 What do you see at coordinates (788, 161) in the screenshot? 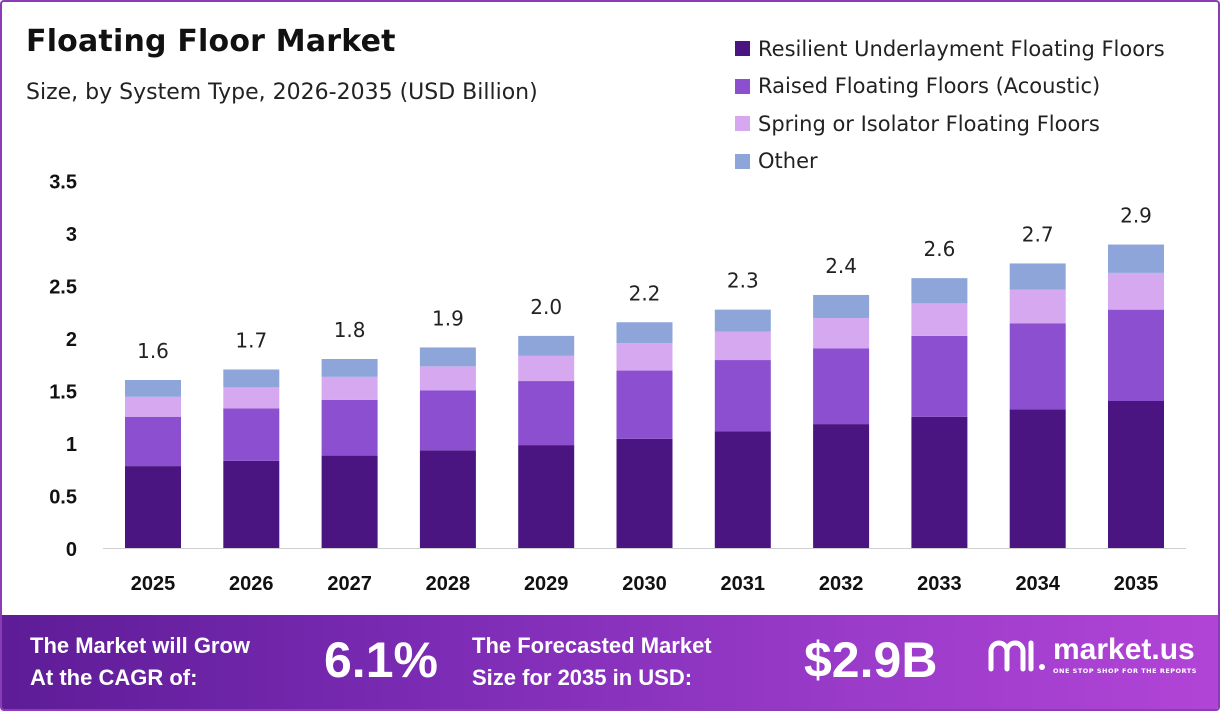
I see `legend-label: Other` at bounding box center [788, 161].